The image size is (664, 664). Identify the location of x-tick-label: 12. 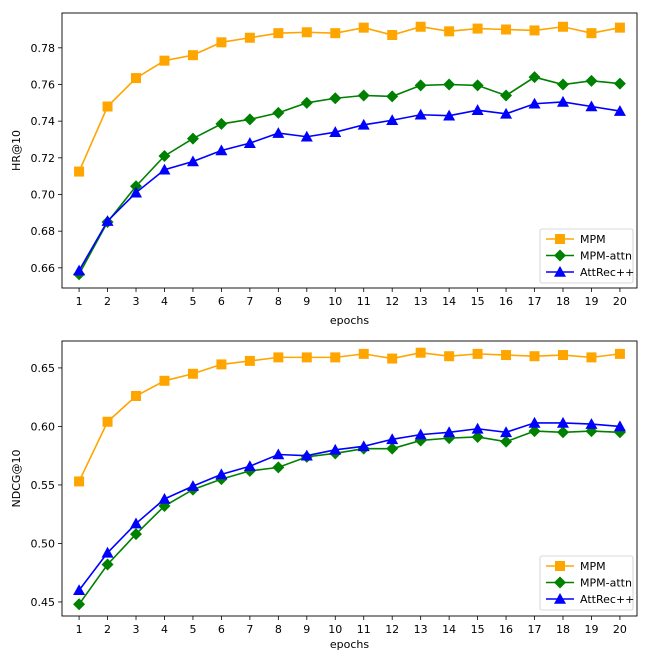
(392, 301).